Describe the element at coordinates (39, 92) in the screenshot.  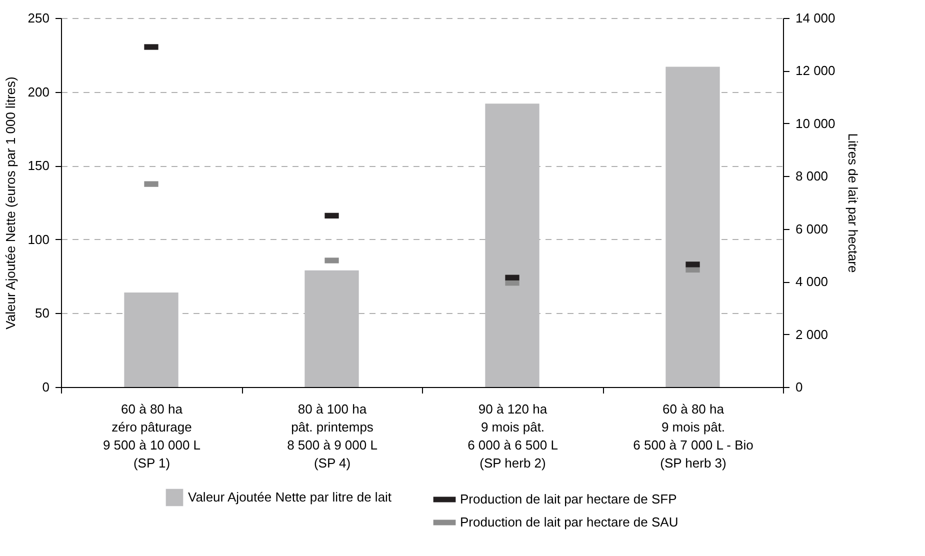
I see `y-tick-label: 200` at that location.